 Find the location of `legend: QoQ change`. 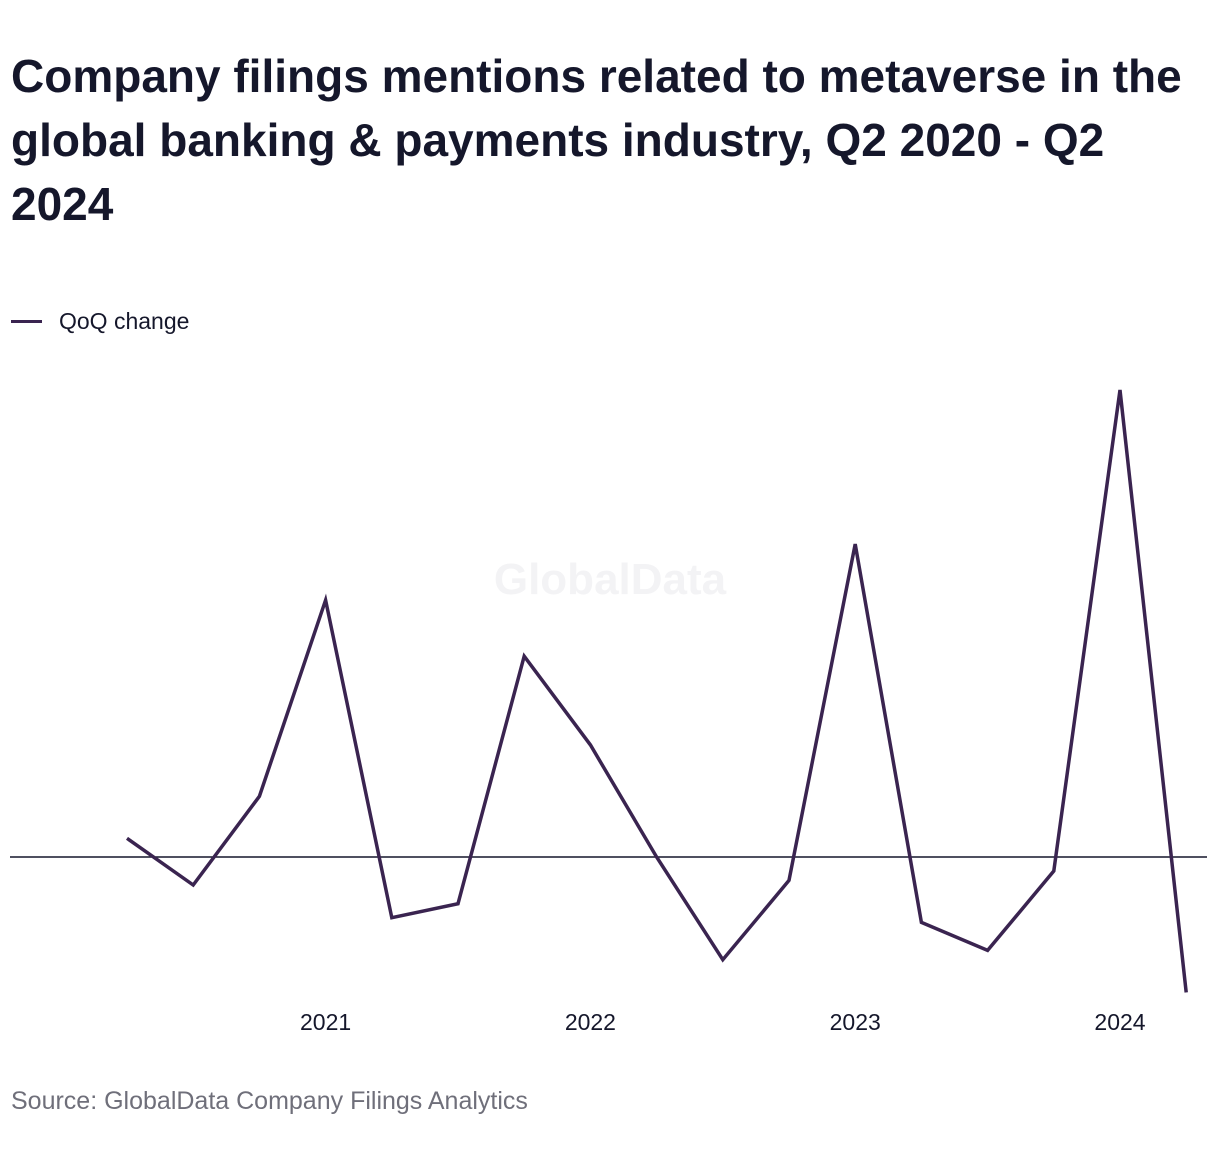

legend: QoQ change is located at coordinates (100, 321).